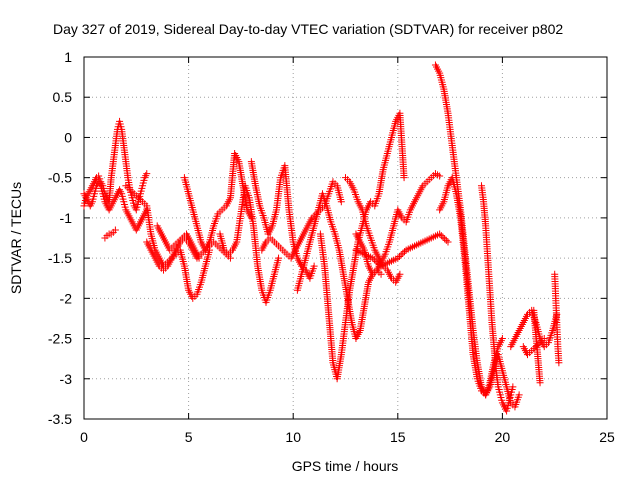 This screenshot has width=640, height=480. Describe the element at coordinates (60, 419) in the screenshot. I see `y-tick-label: -3.5` at that location.